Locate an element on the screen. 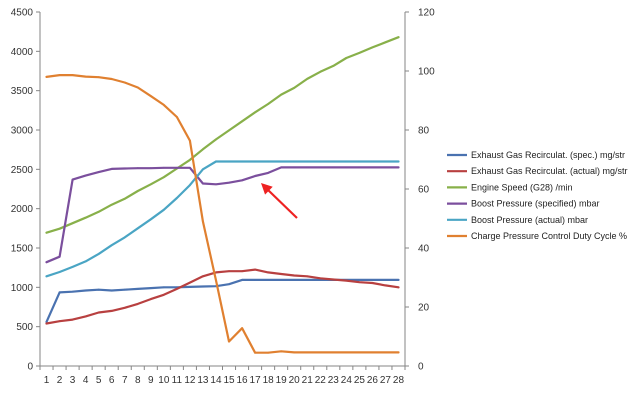 This screenshot has height=401, width=640. annotations is located at coordinates (279, 201).